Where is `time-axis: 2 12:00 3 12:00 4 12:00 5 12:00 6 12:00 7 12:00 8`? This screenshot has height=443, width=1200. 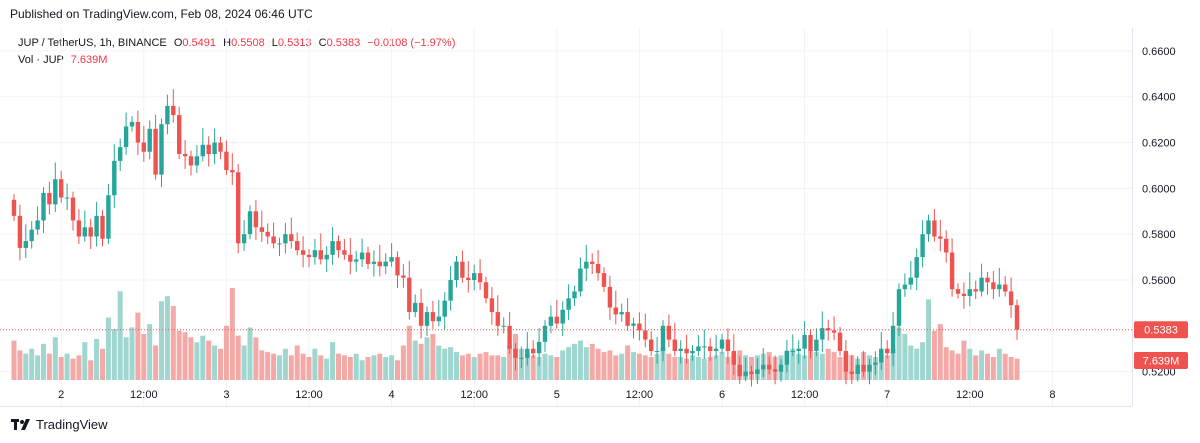 time-axis: 2 12:00 3 12:00 4 12:00 5 12:00 6 12:00 7 12:00 8 is located at coordinates (556, 395).